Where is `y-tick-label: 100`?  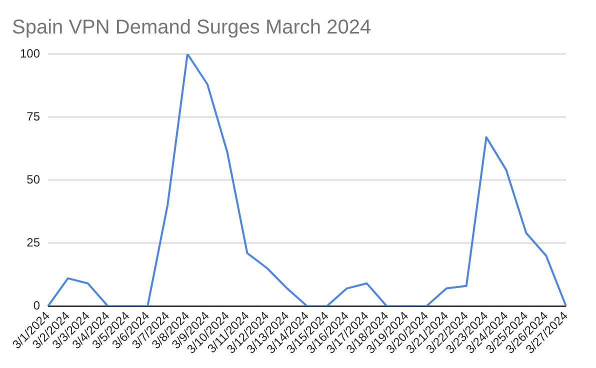 y-tick-label: 100 is located at coordinates (30, 53).